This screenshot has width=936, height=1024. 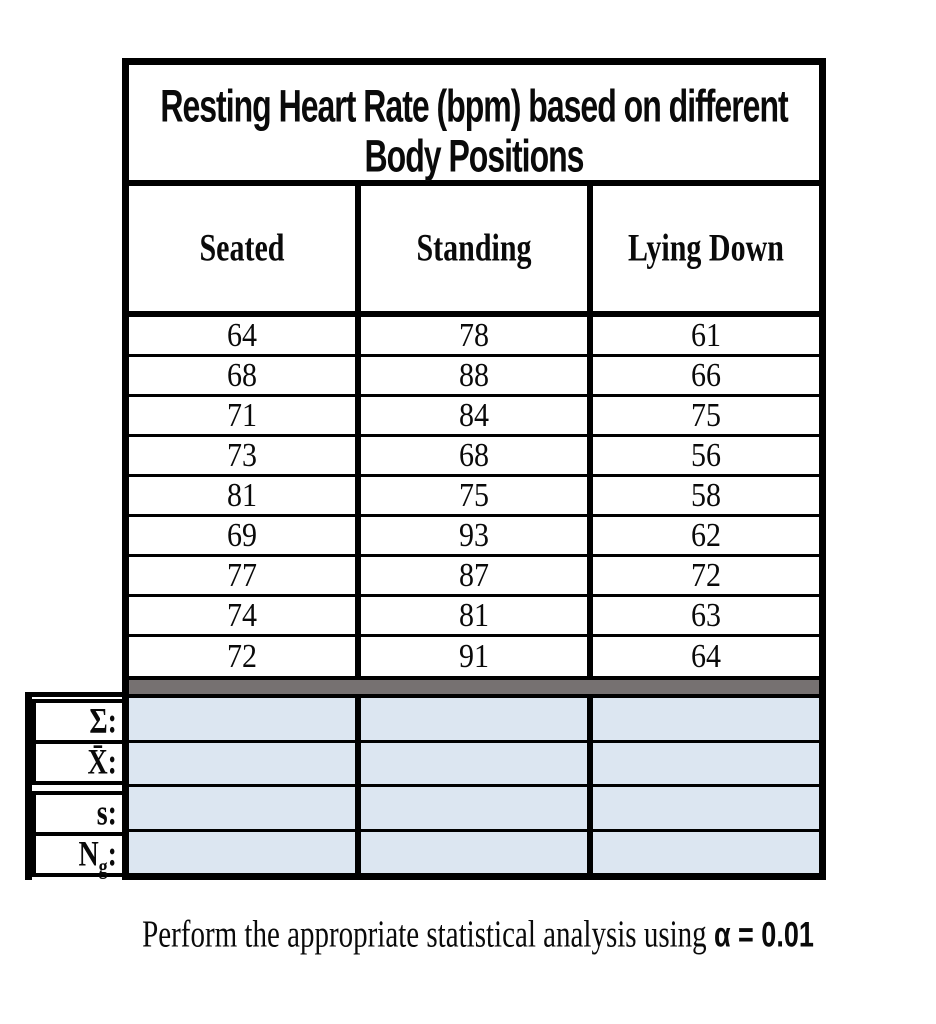 I want to click on column-header-row: Seated Standing Lying Down, so click(x=474, y=251).